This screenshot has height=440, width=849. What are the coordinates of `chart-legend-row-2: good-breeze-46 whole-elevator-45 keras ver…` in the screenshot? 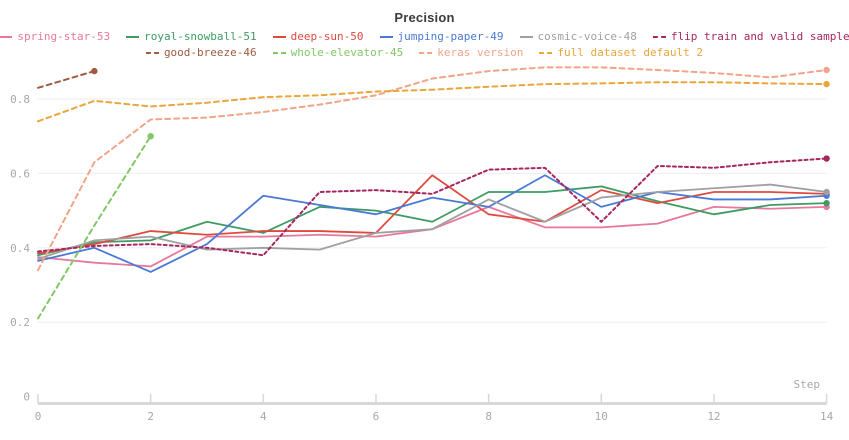 It's located at (424, 53).